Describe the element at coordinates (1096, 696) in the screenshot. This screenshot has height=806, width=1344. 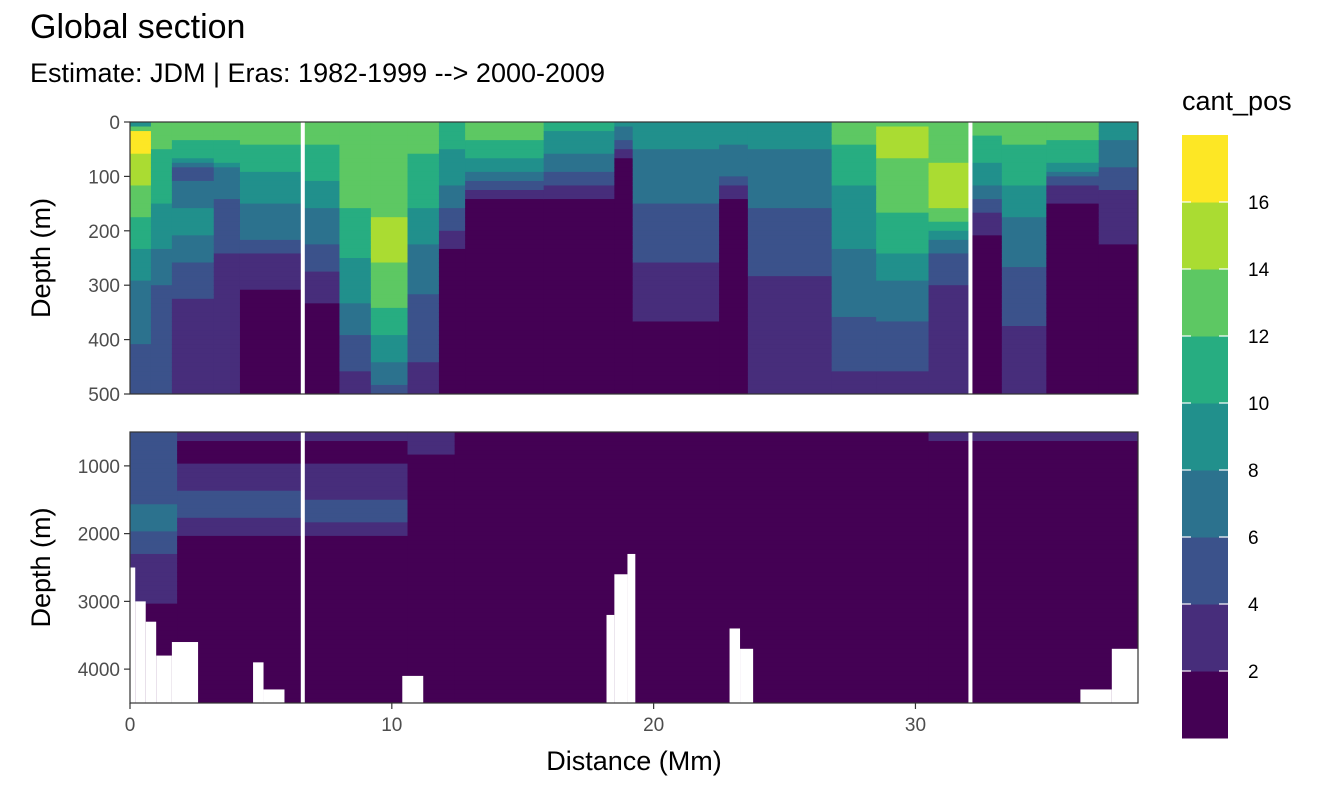
I see `no-data-area` at that location.